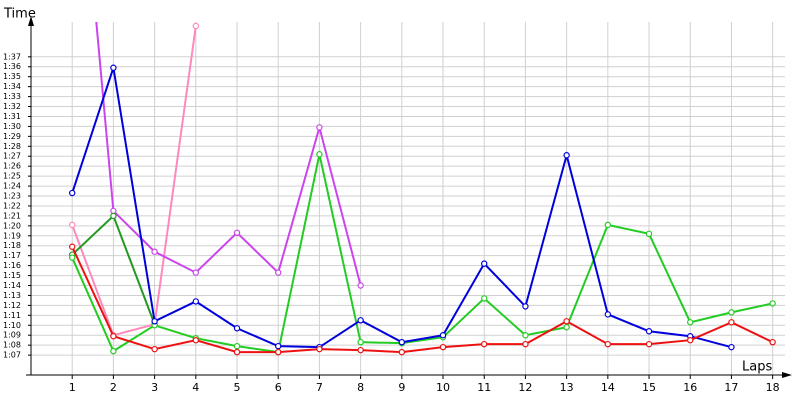 Image resolution: width=800 pixels, height=400 pixels. What do you see at coordinates (12, 265) in the screenshot?
I see `y-tick-label: 1:16` at bounding box center [12, 265].